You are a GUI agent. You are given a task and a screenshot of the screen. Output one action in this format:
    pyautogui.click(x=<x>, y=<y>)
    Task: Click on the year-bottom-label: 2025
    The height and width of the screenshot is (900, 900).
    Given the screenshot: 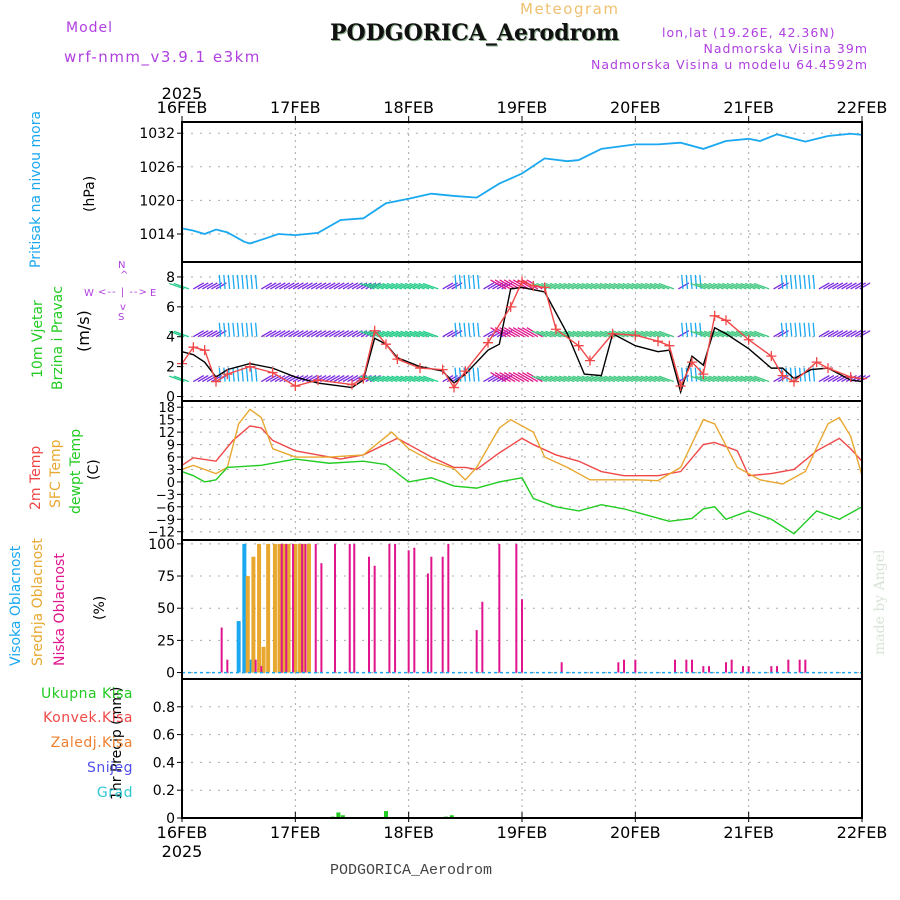 What is the action you would take?
    pyautogui.click(x=182, y=851)
    